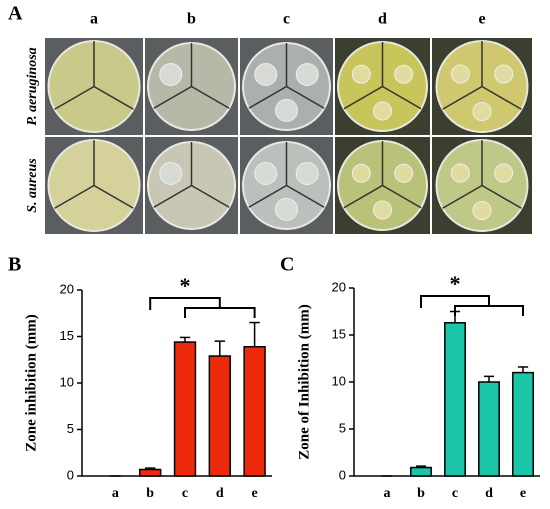 This screenshot has height=509, width=550. Describe the element at coordinates (32, 86) in the screenshot. I see `row-label: P. aeruginosa` at that location.